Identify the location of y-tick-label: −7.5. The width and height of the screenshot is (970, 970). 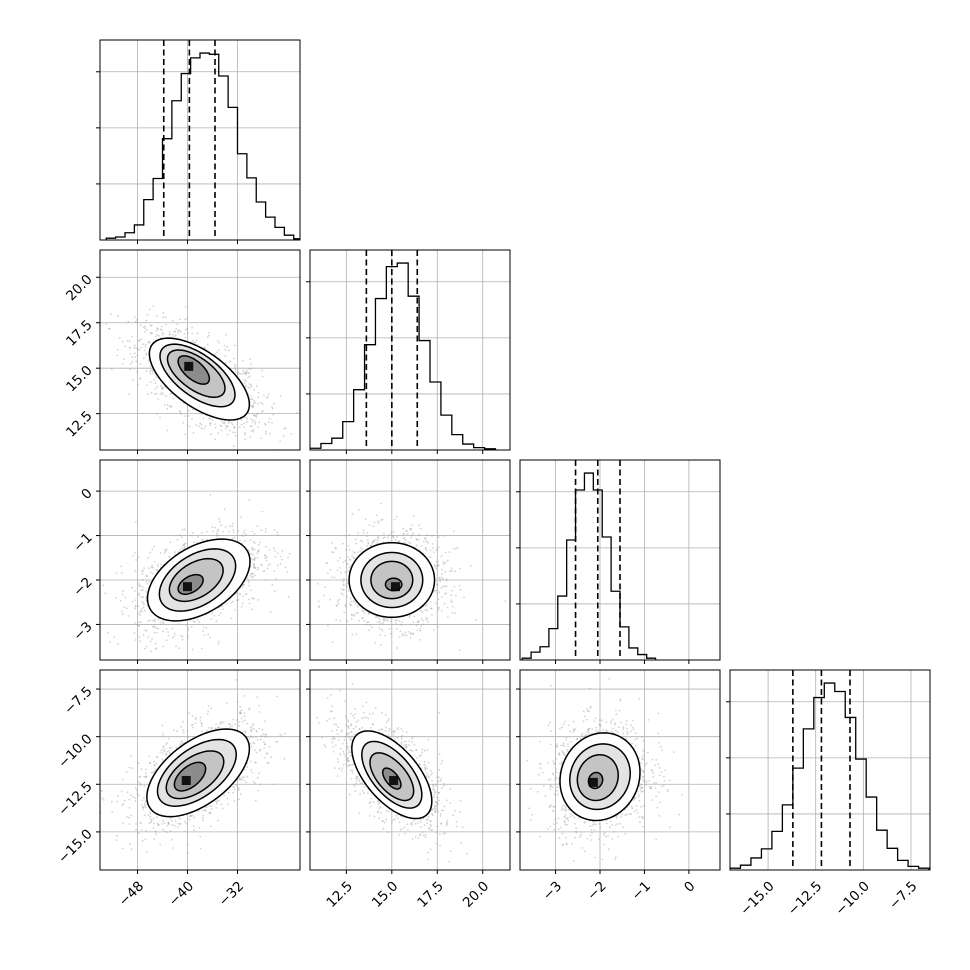
(78, 700).